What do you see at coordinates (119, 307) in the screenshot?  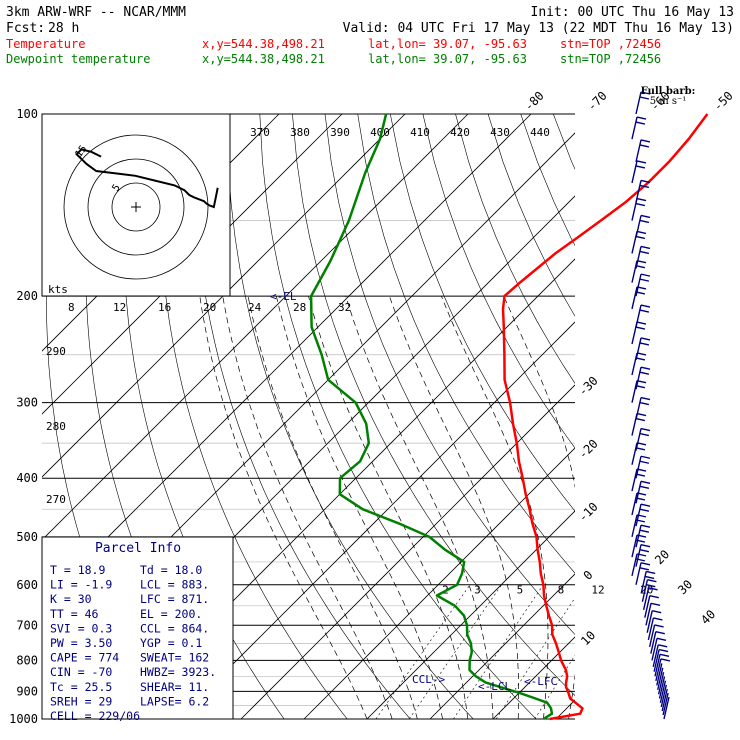 I see `hodo-speed-label: 12` at bounding box center [119, 307].